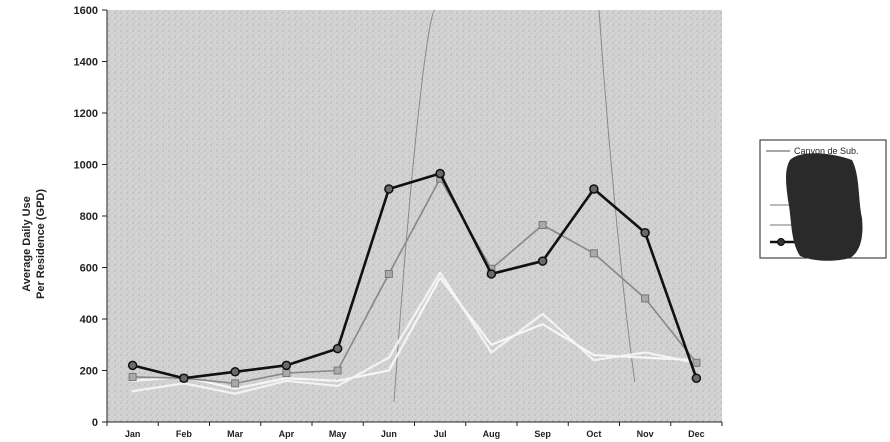  What do you see at coordinates (826, 151) in the screenshot?
I see `legend-entry-label: Canyon de Sub.` at bounding box center [826, 151].